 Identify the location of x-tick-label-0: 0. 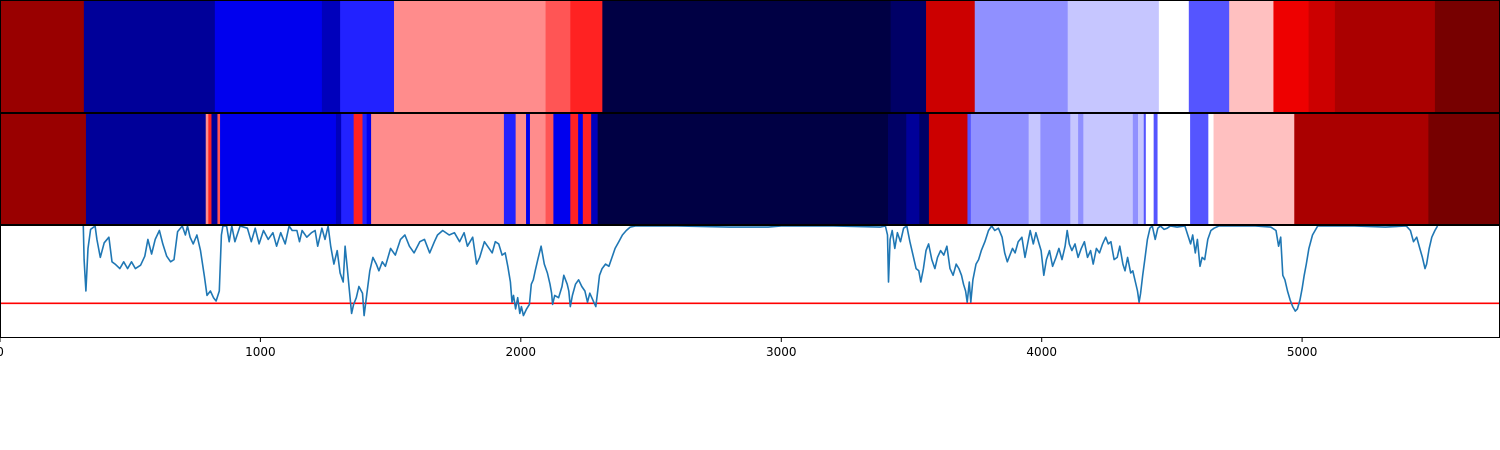
(2, 352).